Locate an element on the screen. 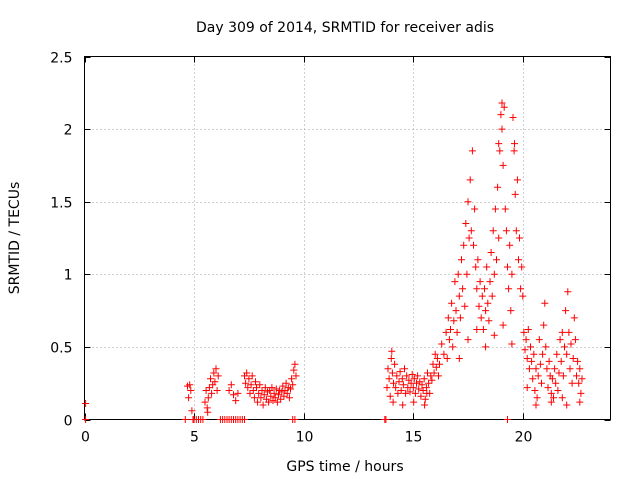 The height and width of the screenshot is (480, 640). x-tick-label: 10 is located at coordinates (305, 438).